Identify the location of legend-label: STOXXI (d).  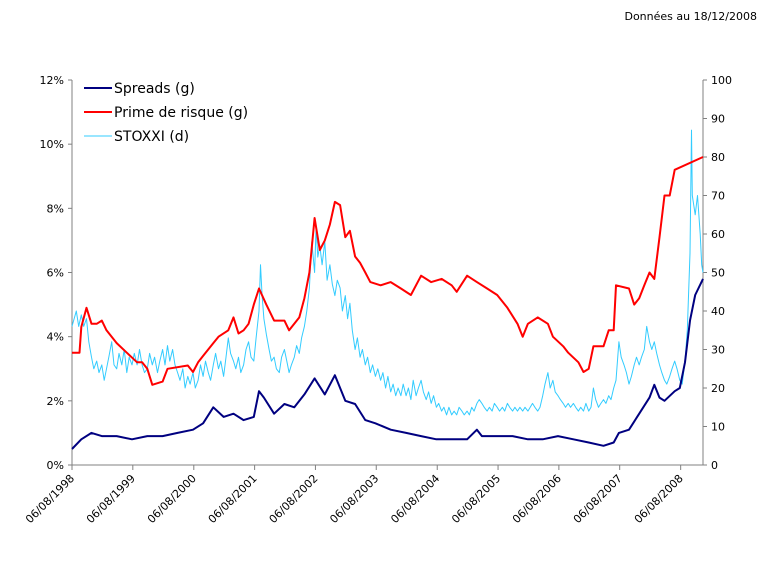
(151, 137).